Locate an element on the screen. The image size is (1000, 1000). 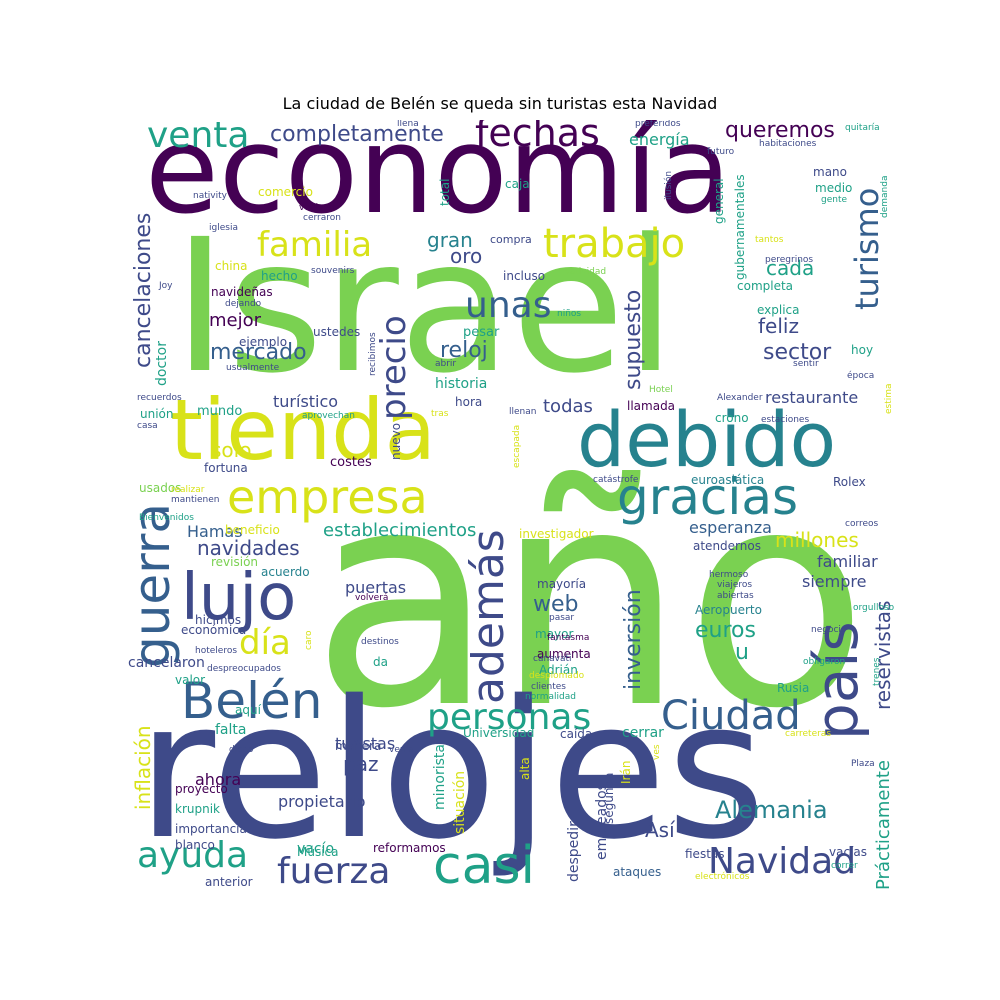
cloud-word: gran is located at coordinates (450, 240).